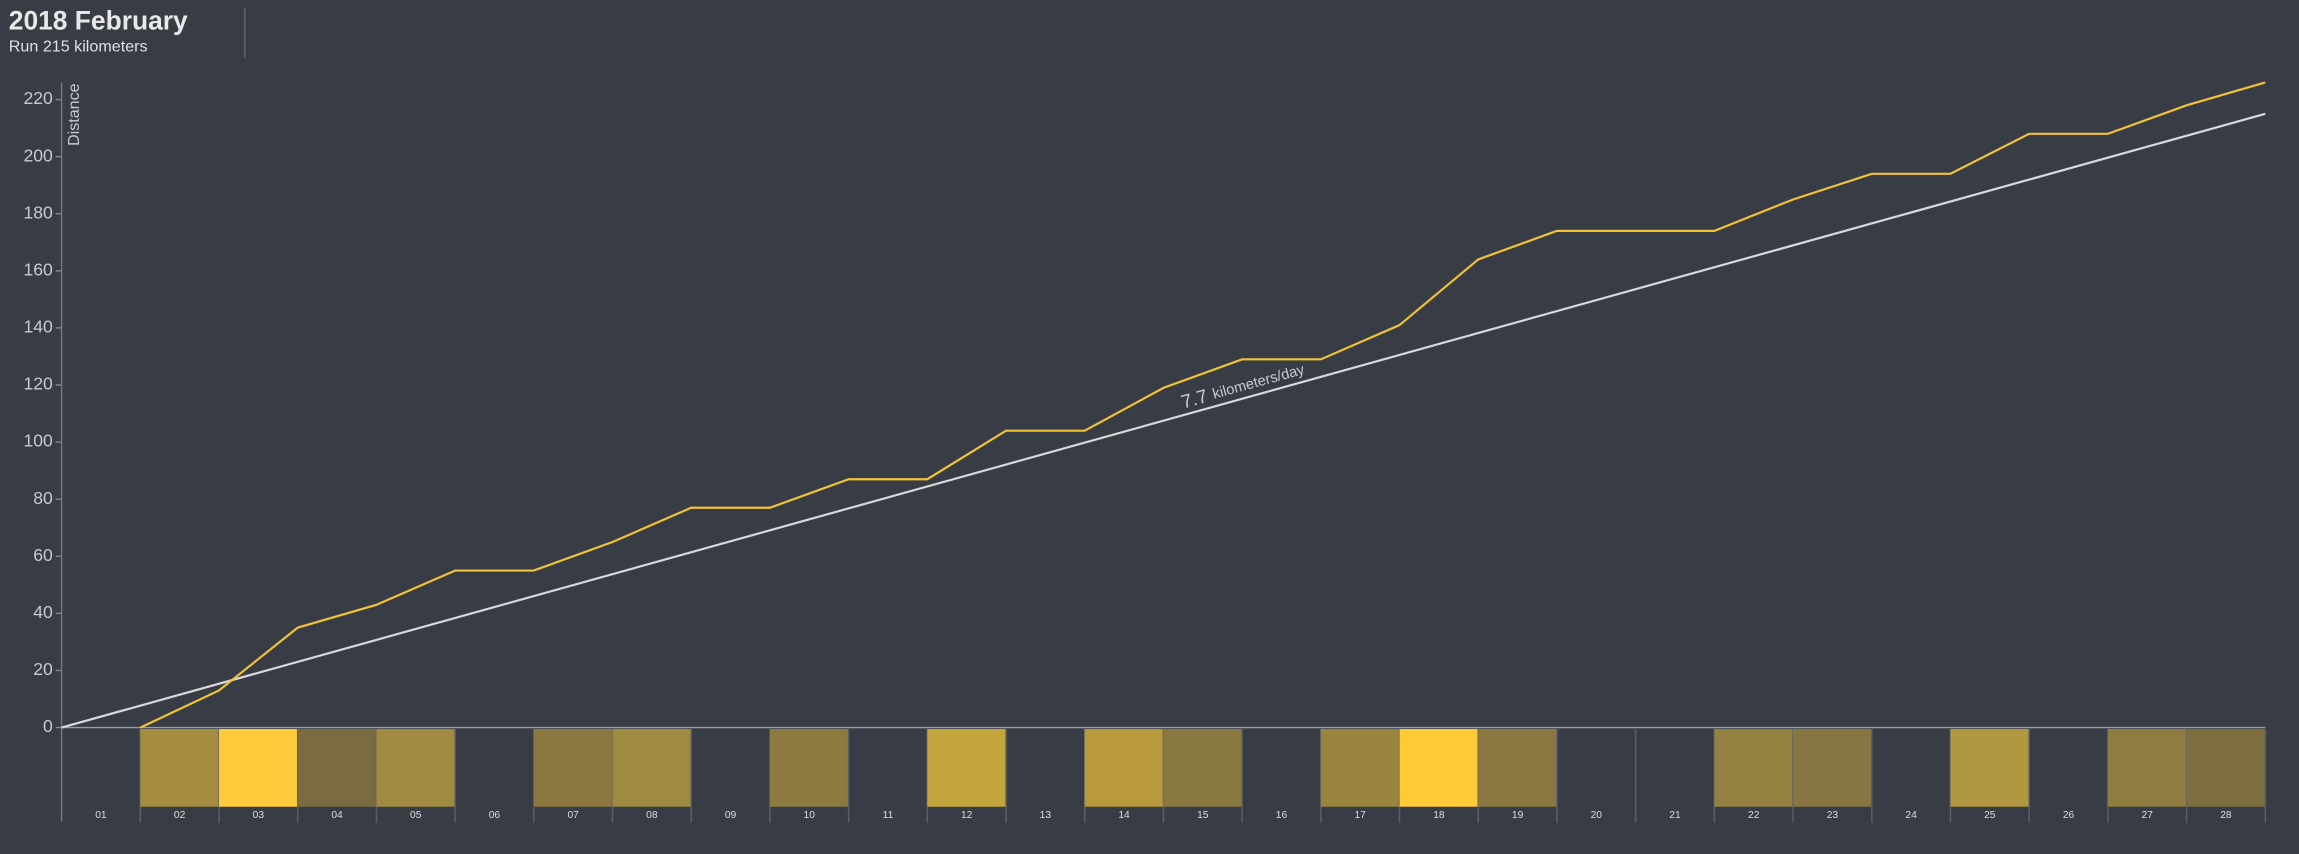 This screenshot has height=854, width=2299. What do you see at coordinates (731, 815) in the screenshot?
I see `x-tick-label: 09` at bounding box center [731, 815].